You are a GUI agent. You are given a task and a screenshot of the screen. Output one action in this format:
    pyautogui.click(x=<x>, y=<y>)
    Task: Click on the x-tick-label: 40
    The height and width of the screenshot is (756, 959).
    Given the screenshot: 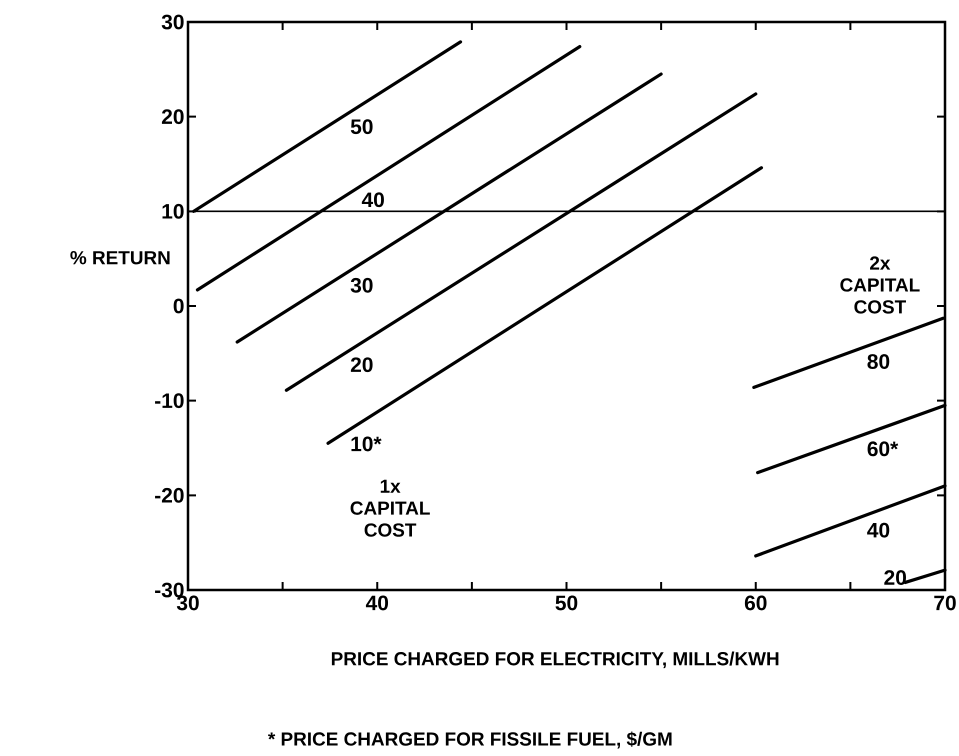 What is the action you would take?
    pyautogui.click(x=377, y=603)
    